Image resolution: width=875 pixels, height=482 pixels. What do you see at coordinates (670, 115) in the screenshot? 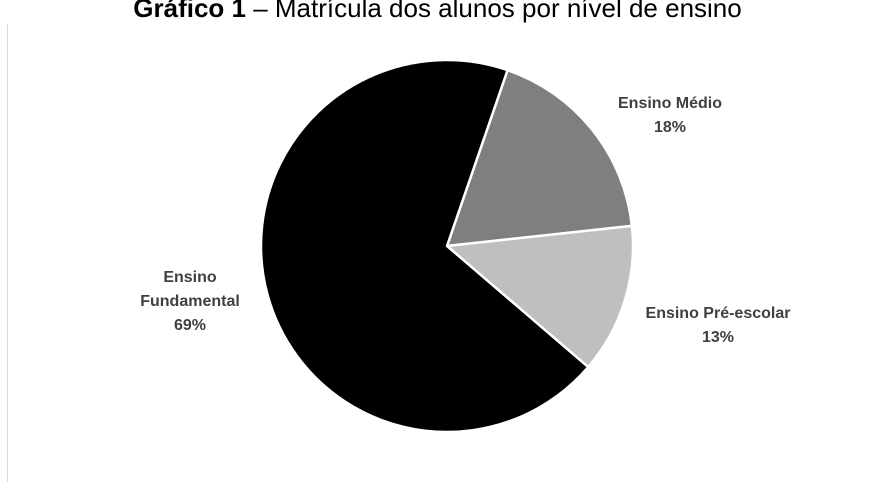
I see `data-label-medio: Ensino Médio 18%` at bounding box center [670, 115].